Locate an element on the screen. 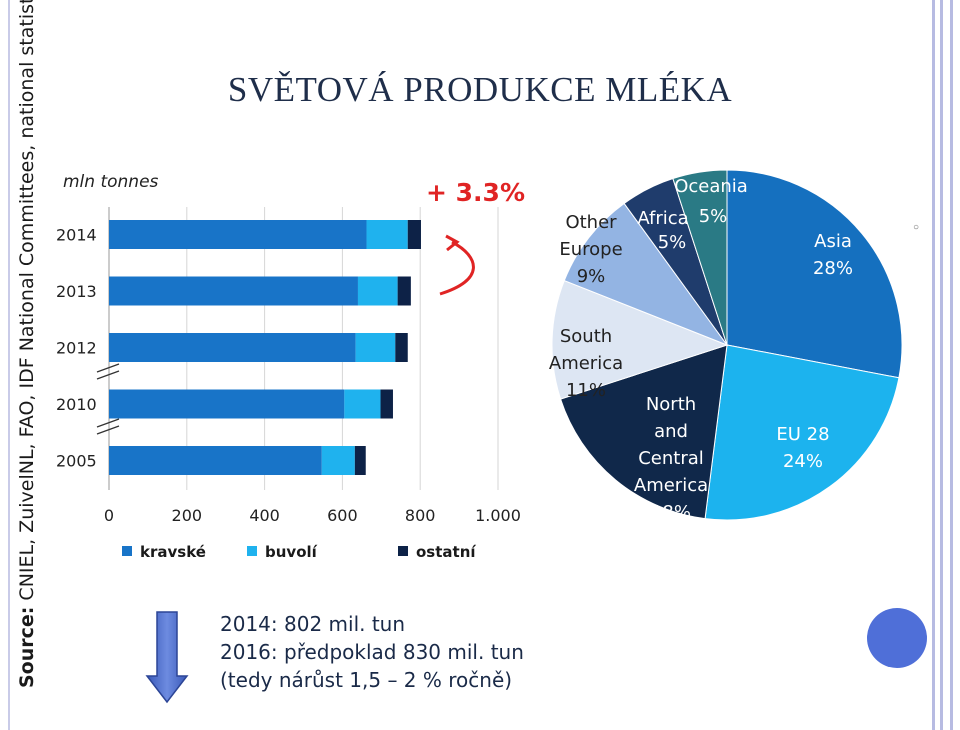 The width and height of the screenshot is (960, 730). x-tick-label: 200 is located at coordinates (187, 515).